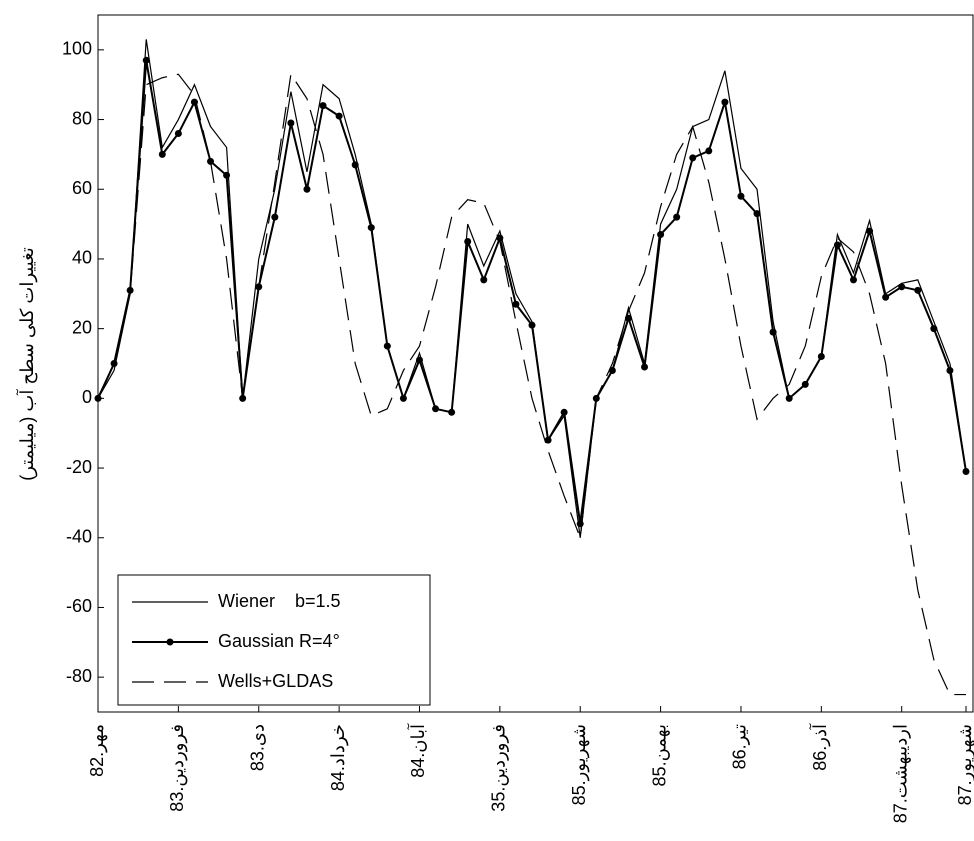 Image resolution: width=974 pixels, height=841 pixels. I want to click on x-tick-label: 85.شهریور, so click(579, 764).